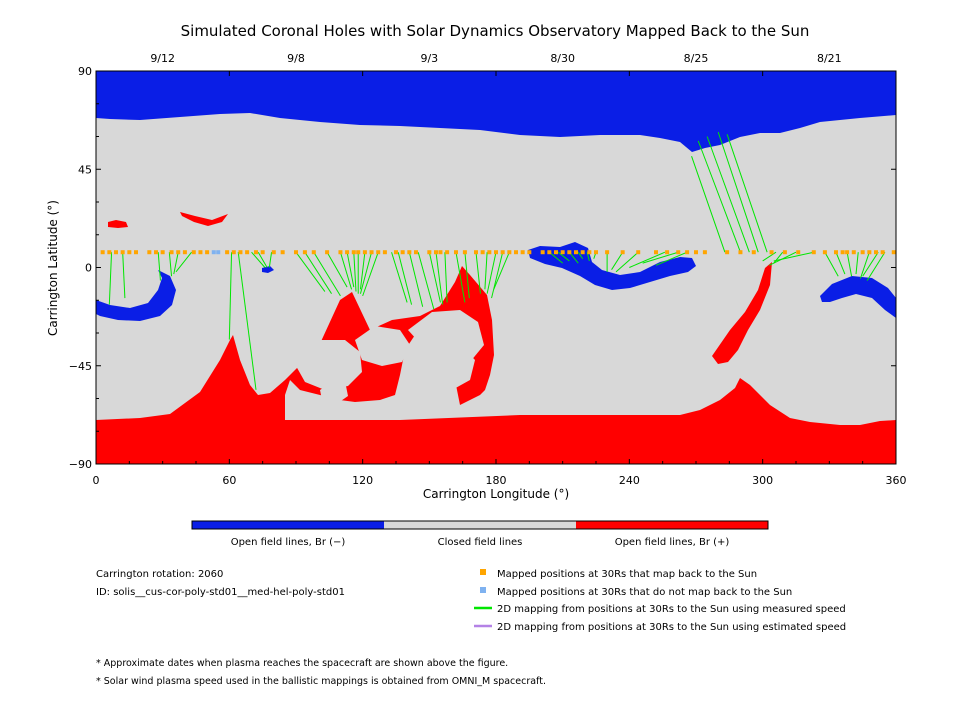 The height and width of the screenshot is (720, 960). Describe the element at coordinates (742, 313) in the screenshot. I see `positive-tongue-east` at that location.